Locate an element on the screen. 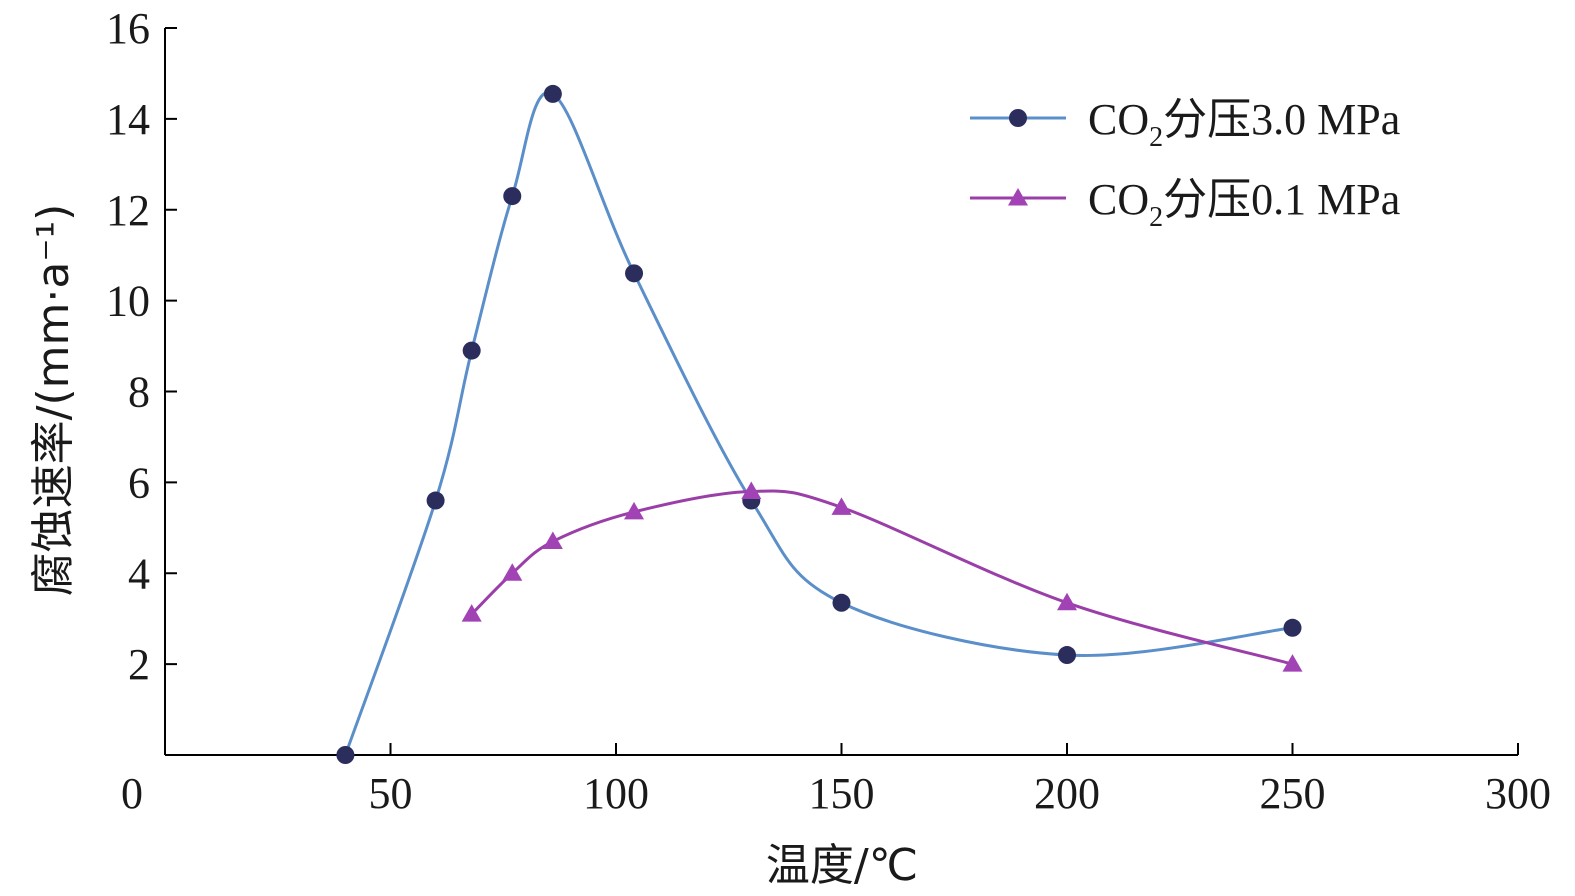 Image resolution: width=1575 pixels, height=896 pixels. y-tick-label: 6 is located at coordinates (139, 482).